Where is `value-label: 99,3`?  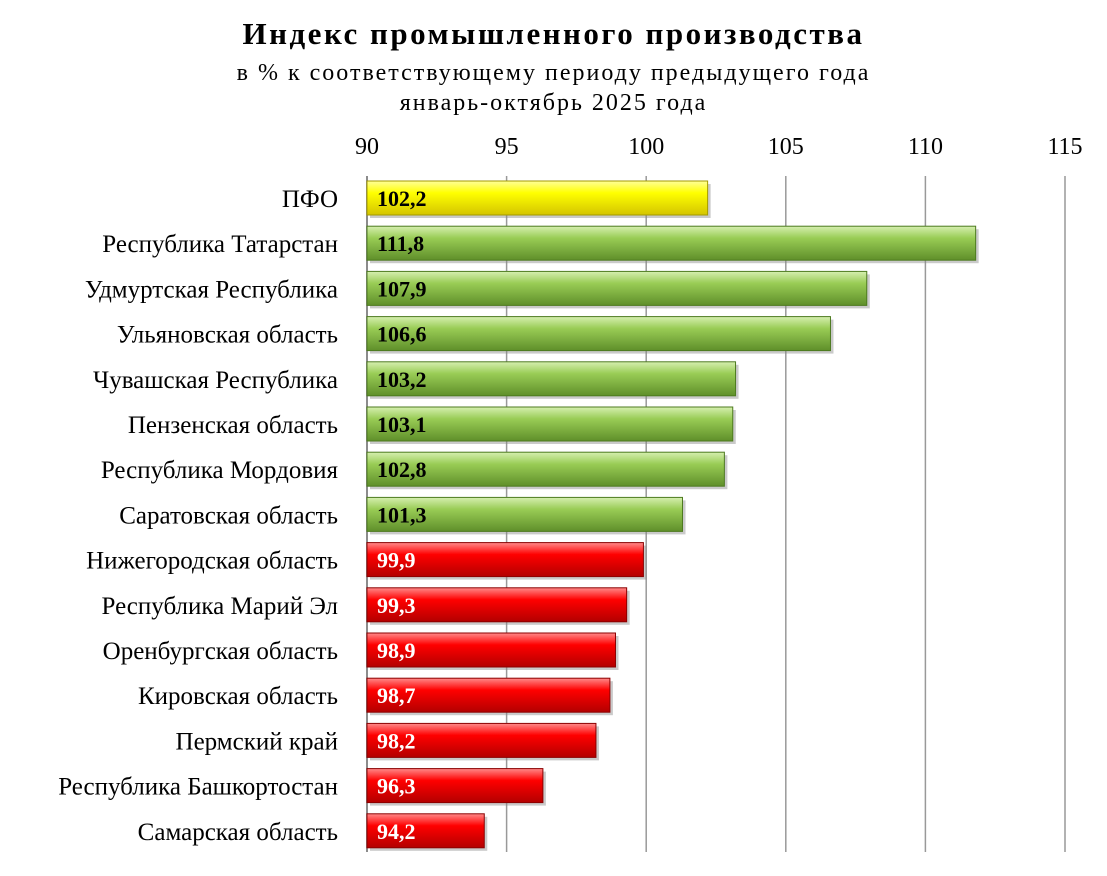
value-label: 99,3 is located at coordinates (396, 605).